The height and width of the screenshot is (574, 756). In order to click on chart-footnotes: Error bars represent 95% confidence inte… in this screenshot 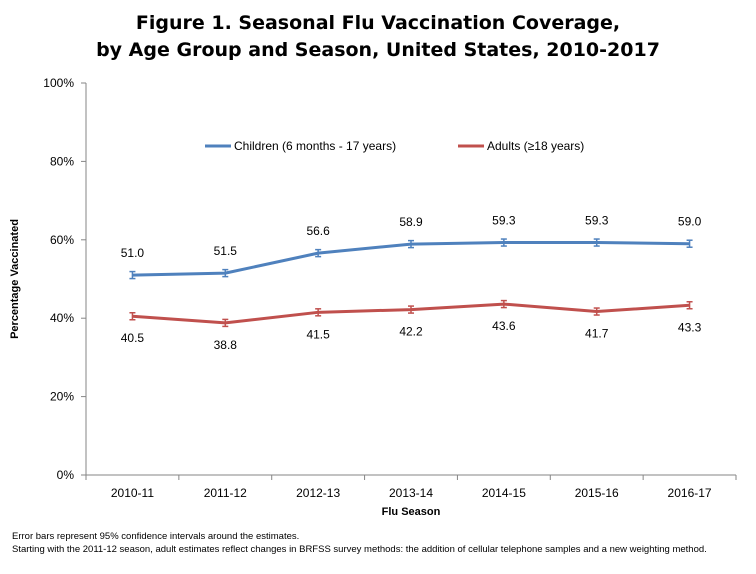, I will do `click(359, 543)`.